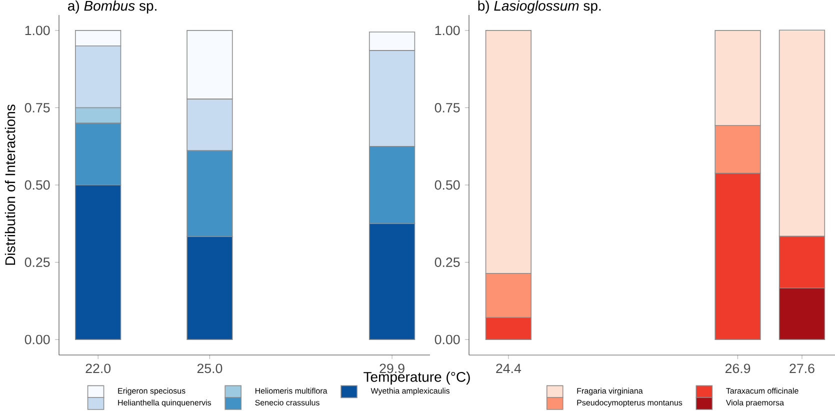 The width and height of the screenshot is (835, 411). I want to click on x-axis-title: Temperature (°C), so click(417, 378).